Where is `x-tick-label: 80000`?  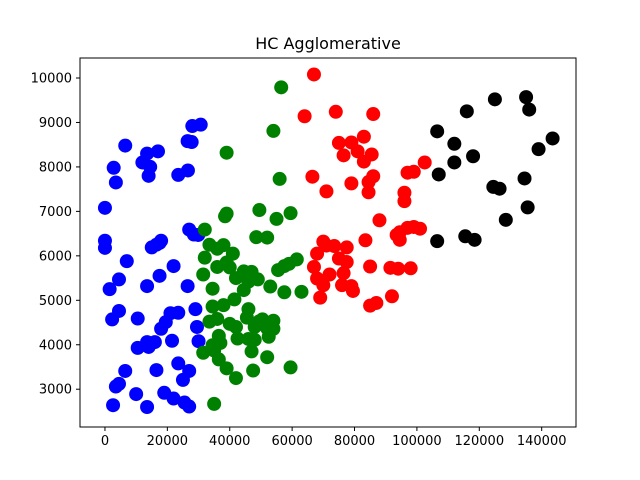
x-tick-label: 80000 is located at coordinates (354, 441).